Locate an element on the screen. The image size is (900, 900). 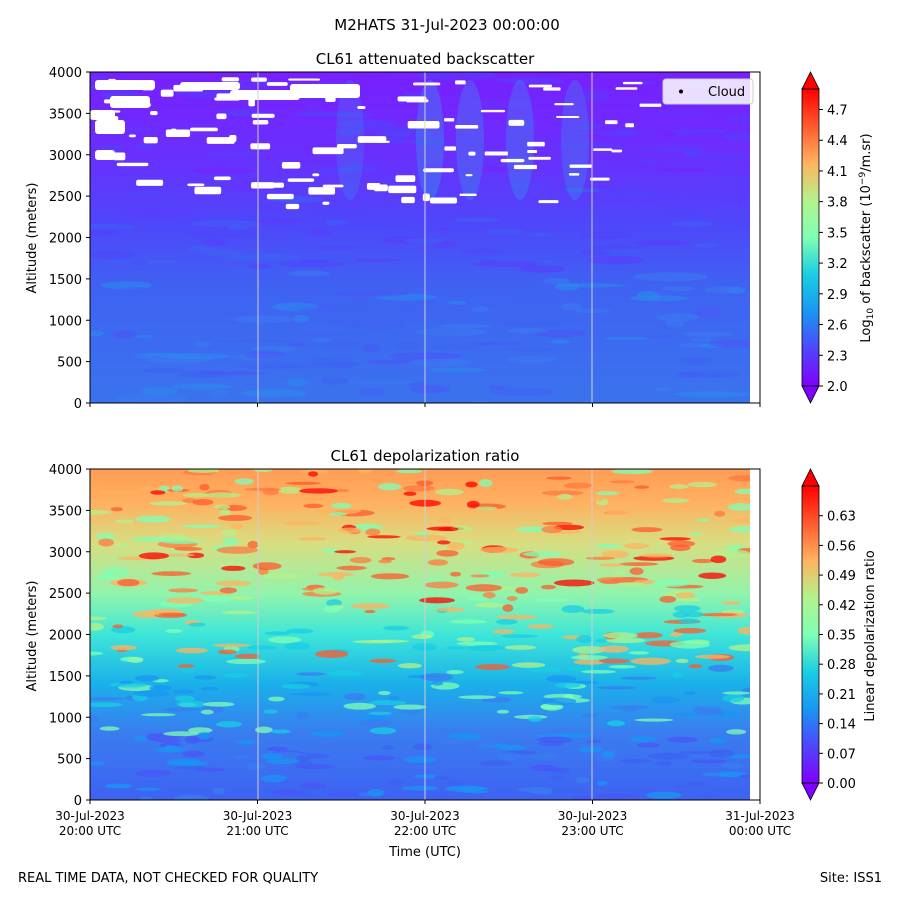
x-tick-time: 22:00 UTC is located at coordinates (425, 831).